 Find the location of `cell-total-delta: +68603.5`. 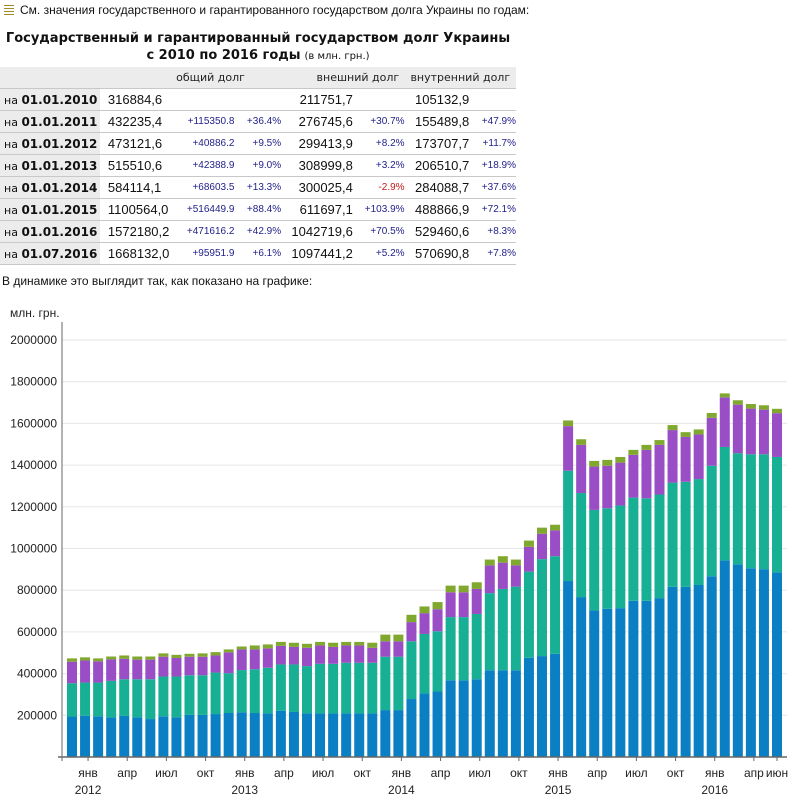

cell-total-delta: +68603.5 is located at coordinates (204, 187).